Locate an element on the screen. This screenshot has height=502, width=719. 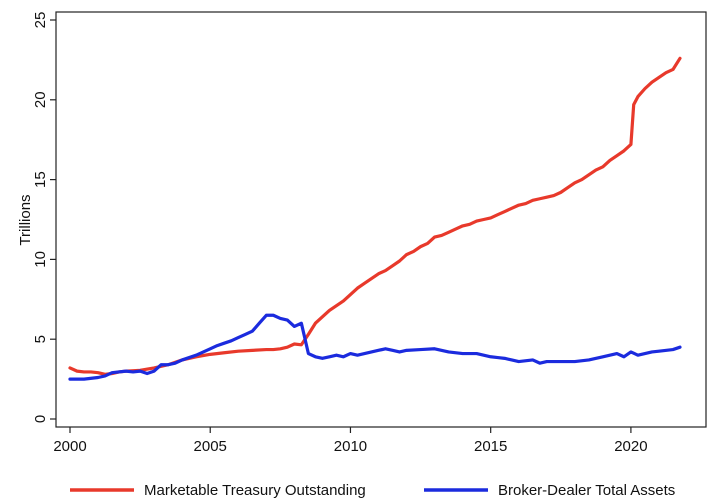
x-tick-label: 2000 is located at coordinates (69, 446).